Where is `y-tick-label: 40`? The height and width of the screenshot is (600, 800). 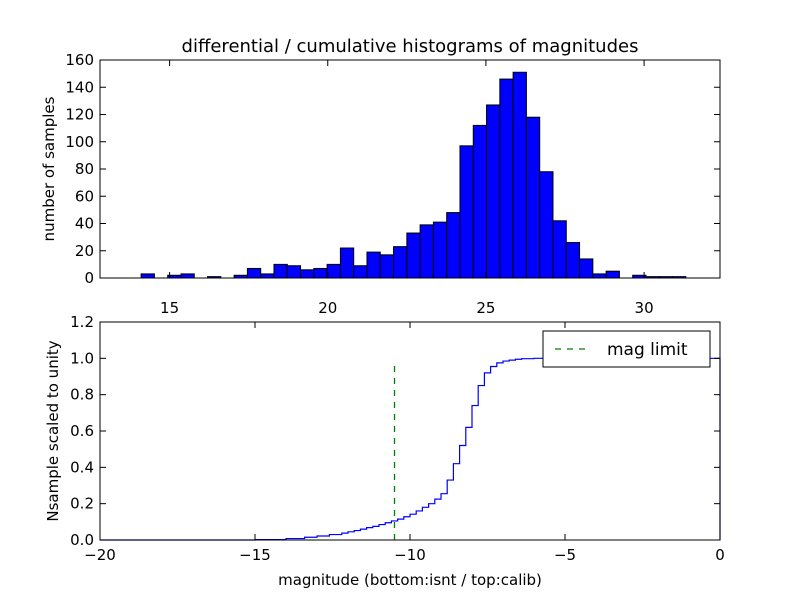 y-tick-label: 40 is located at coordinates (84, 224).